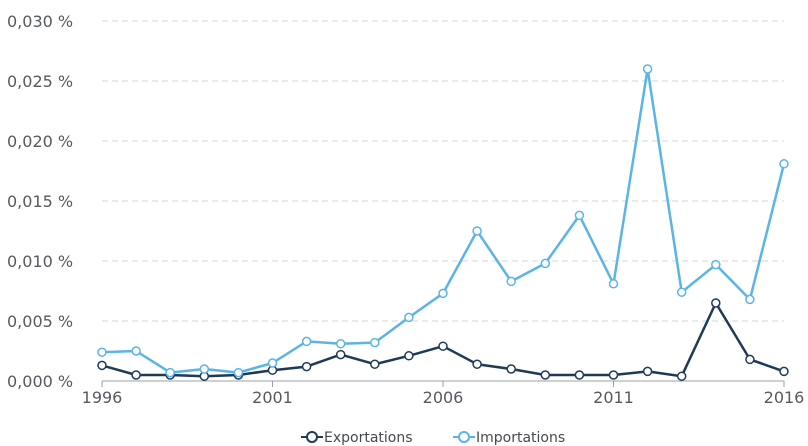 The image size is (808, 446). Describe the element at coordinates (40, 261) in the screenshot. I see `y-tick-label: 0,010 %` at that location.